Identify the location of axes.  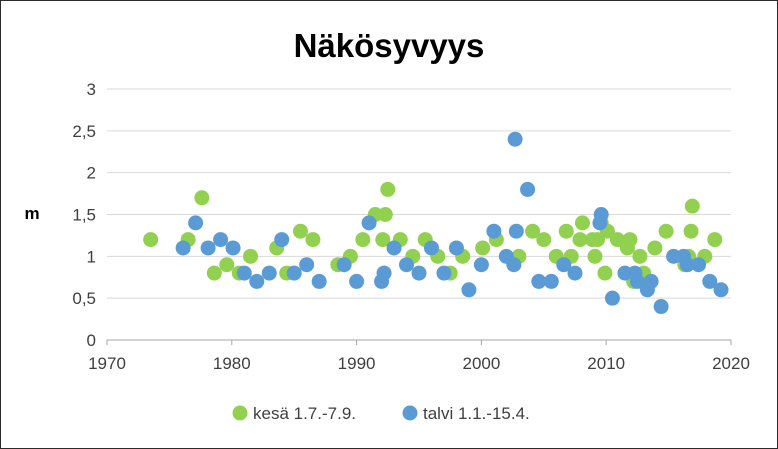
(419, 342).